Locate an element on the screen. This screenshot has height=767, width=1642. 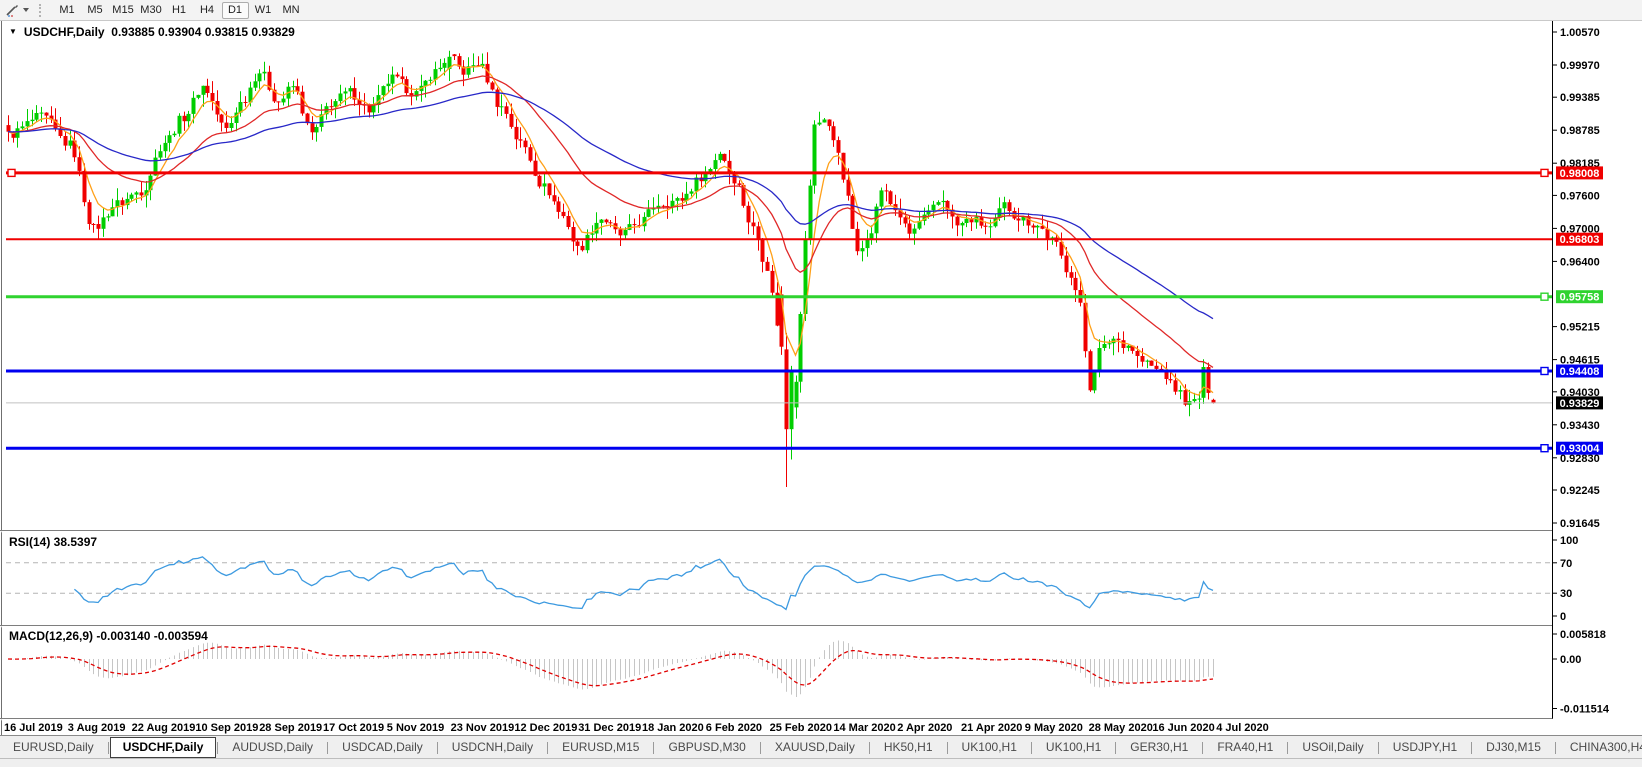
tab-eurusd-m15: EURUSD,M15 is located at coordinates (601, 747).